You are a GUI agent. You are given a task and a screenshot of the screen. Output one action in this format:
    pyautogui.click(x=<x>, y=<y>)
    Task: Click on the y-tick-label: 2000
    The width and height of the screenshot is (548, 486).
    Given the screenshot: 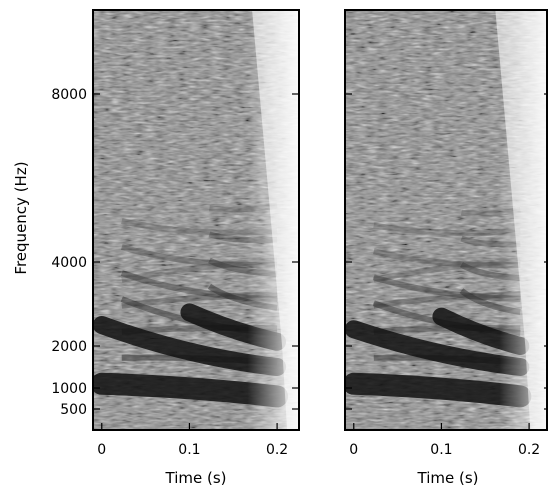 What is the action you would take?
    pyautogui.click(x=69, y=347)
    